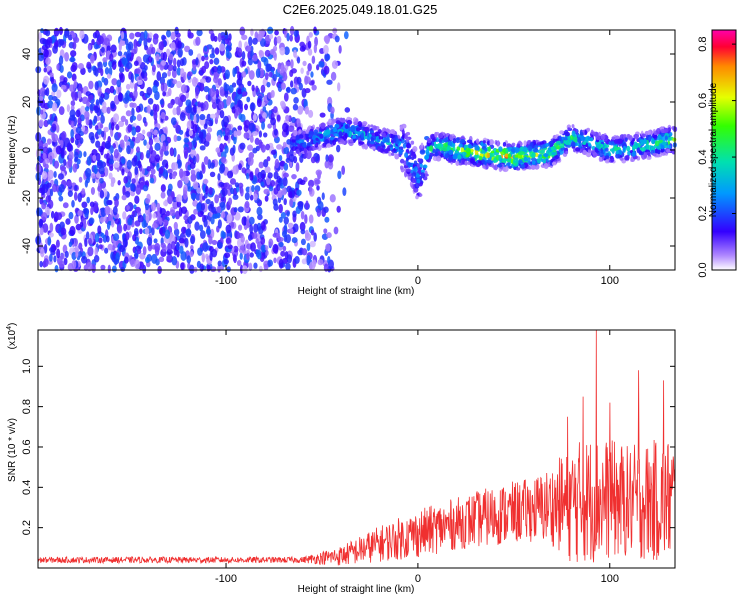  Describe the element at coordinates (12, 336) in the screenshot. I see `snr-y-scale-label: (x104)` at that location.